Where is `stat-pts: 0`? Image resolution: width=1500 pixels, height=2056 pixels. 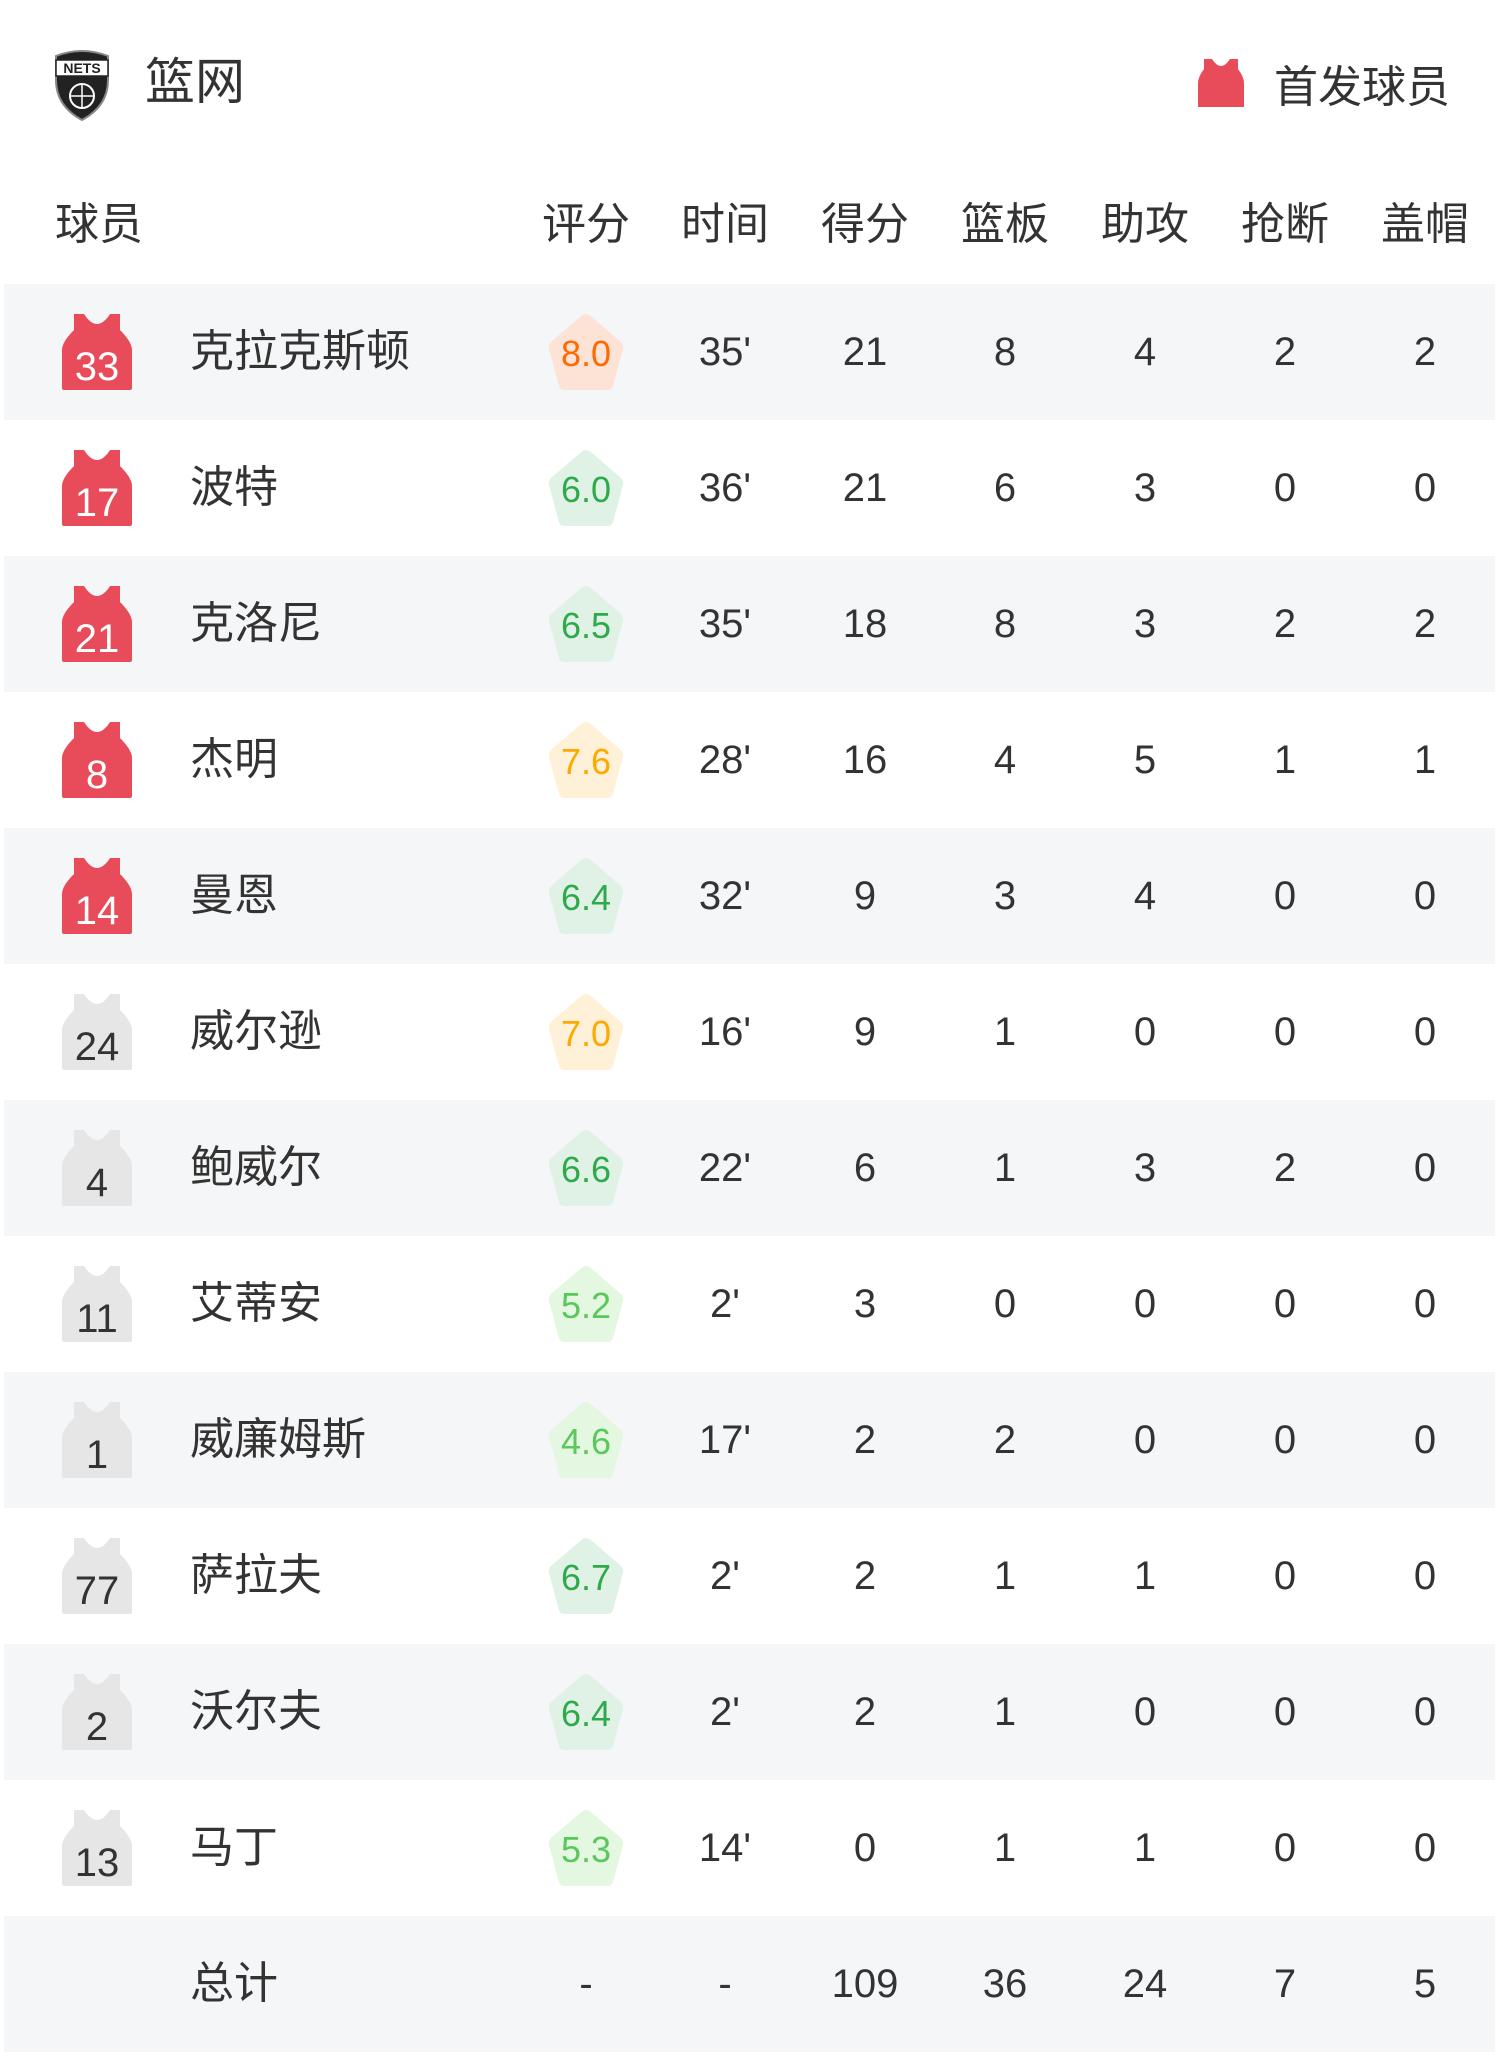
stat-pts: 0 is located at coordinates (865, 1848).